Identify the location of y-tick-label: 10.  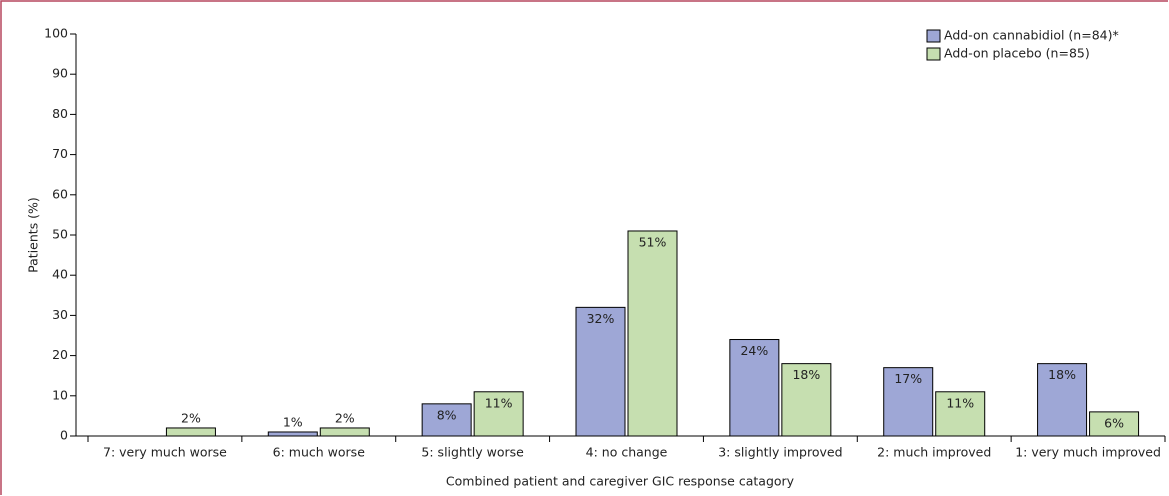
(60, 394).